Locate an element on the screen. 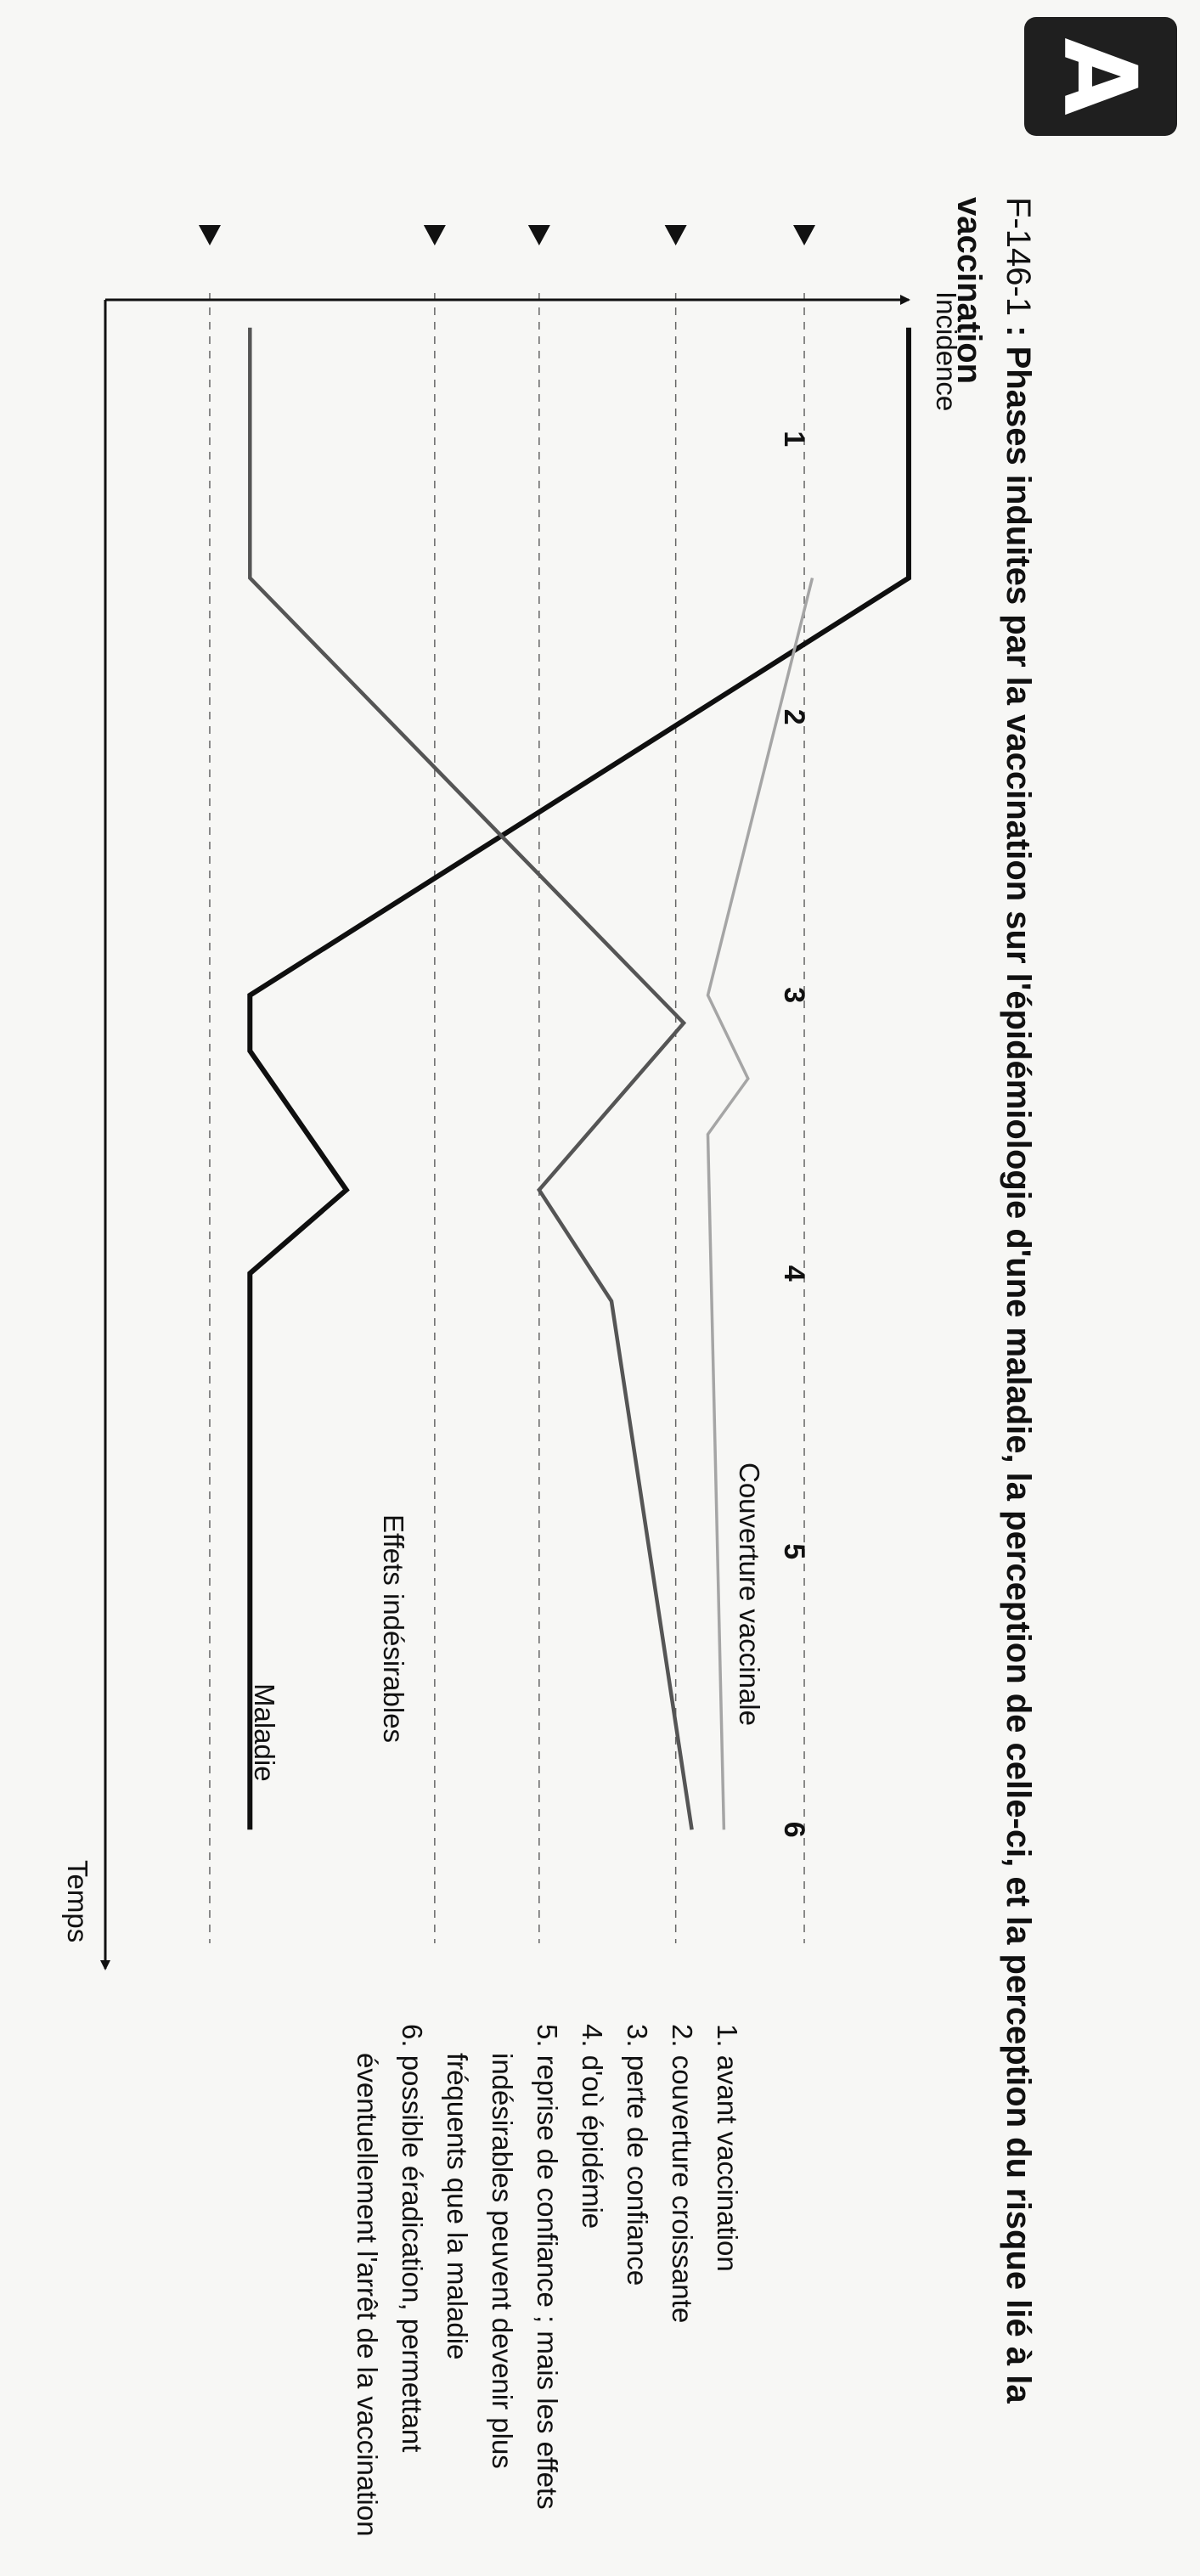 The width and height of the screenshot is (1200, 2576). x-tick-label: 4 is located at coordinates (794, 1273).